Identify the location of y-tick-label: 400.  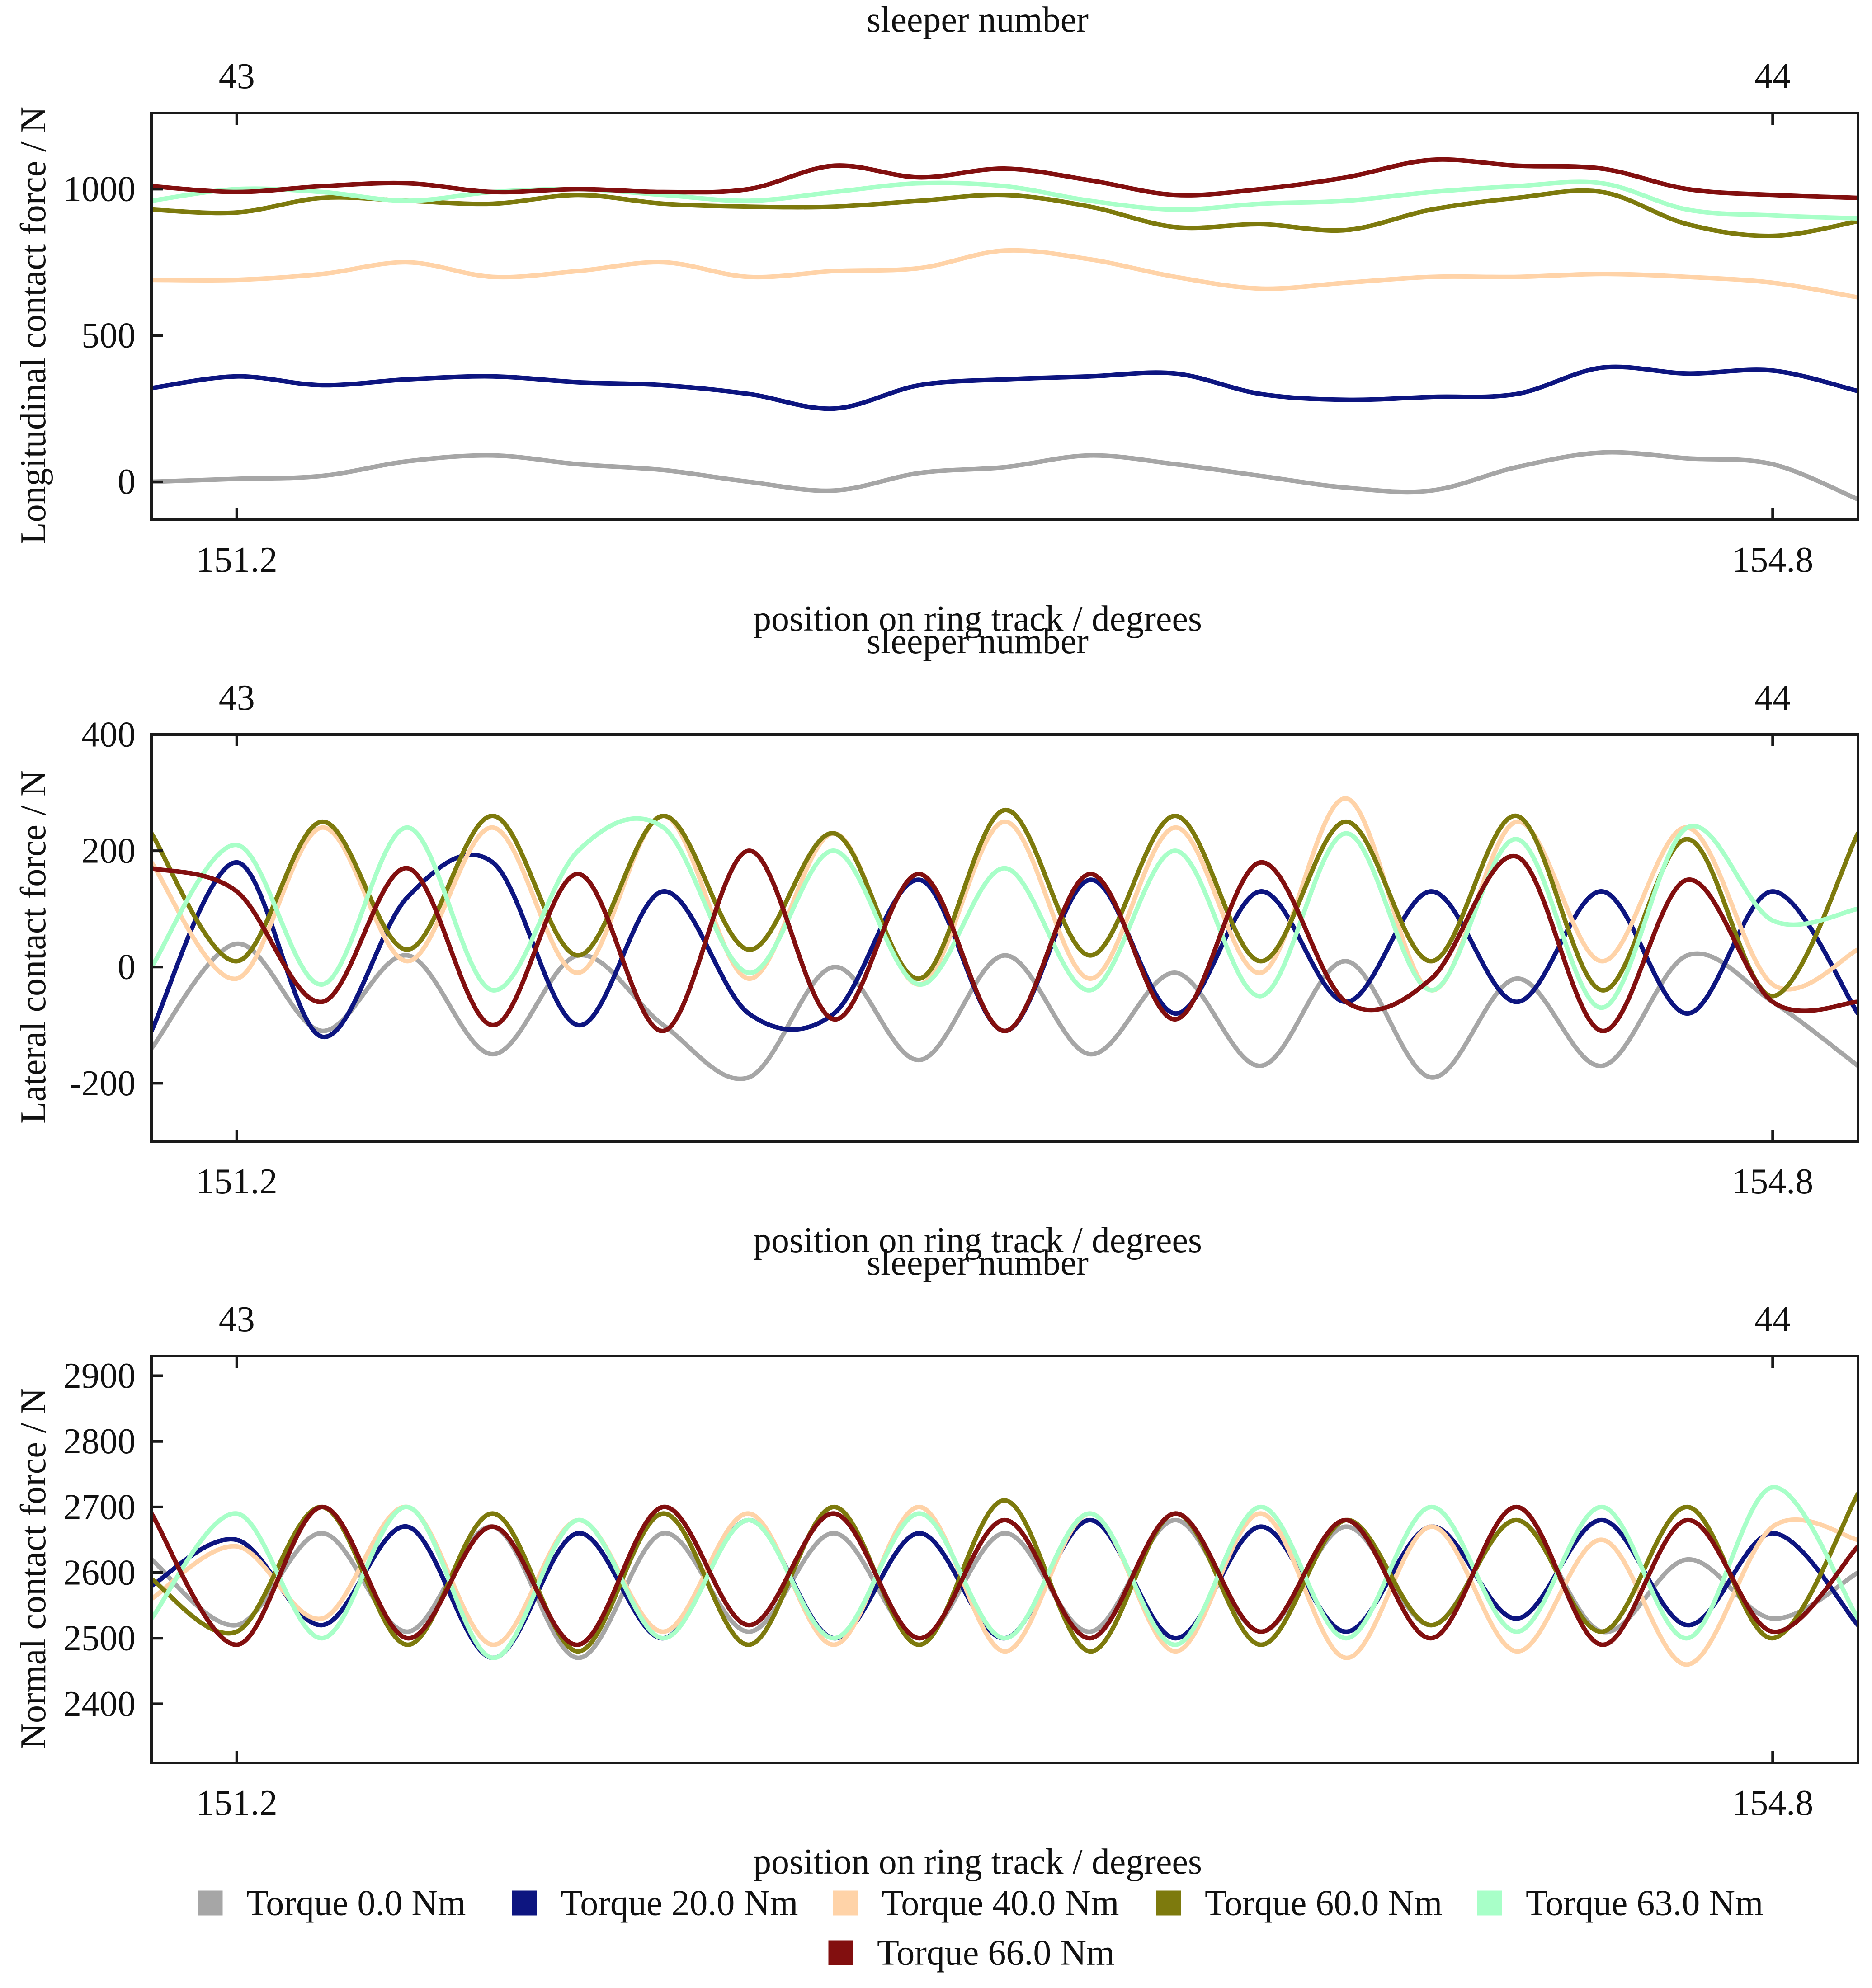
(108, 734).